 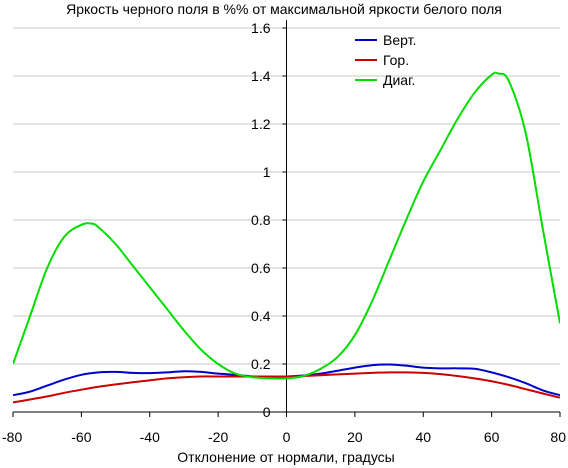 I want to click on x-tick-label: 40, so click(x=423, y=437).